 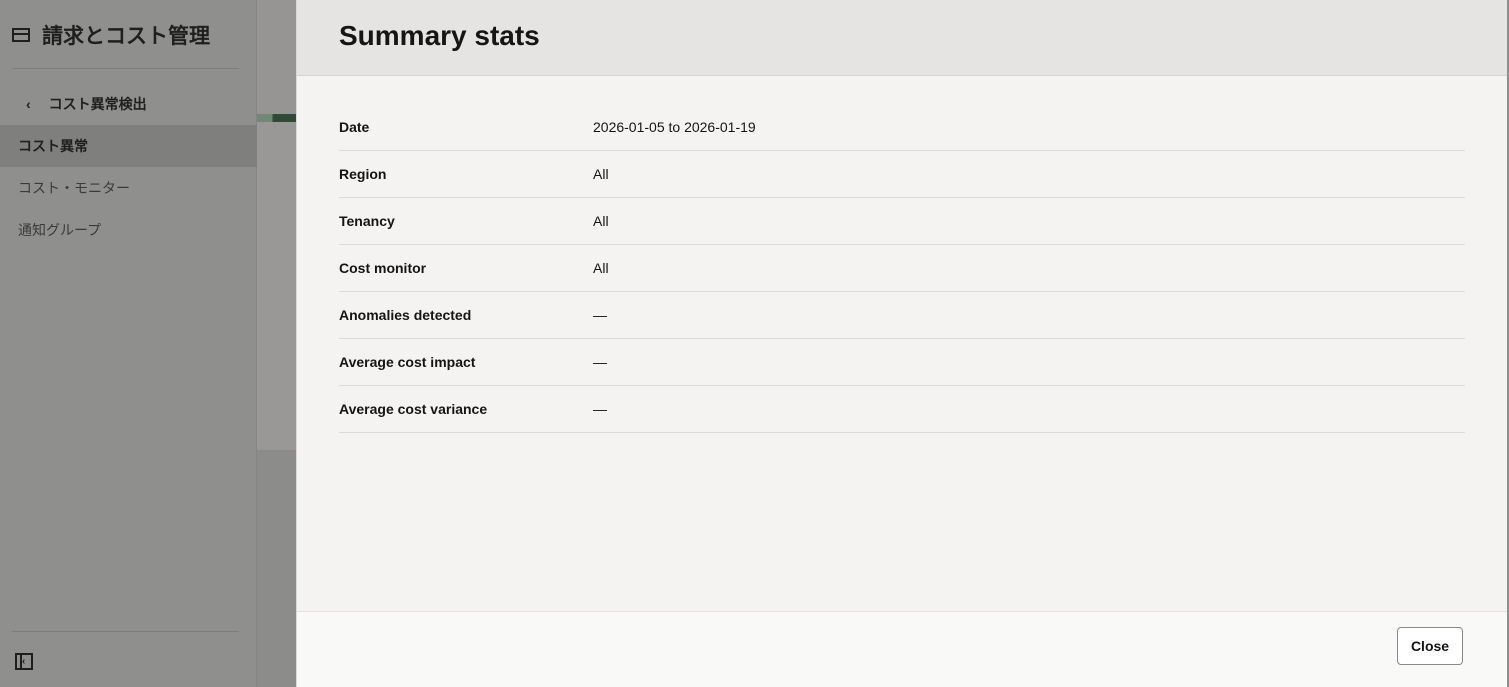 What do you see at coordinates (128, 146) in the screenshot?
I see `sidebar-item-cost-anomalies: コスト異常` at bounding box center [128, 146].